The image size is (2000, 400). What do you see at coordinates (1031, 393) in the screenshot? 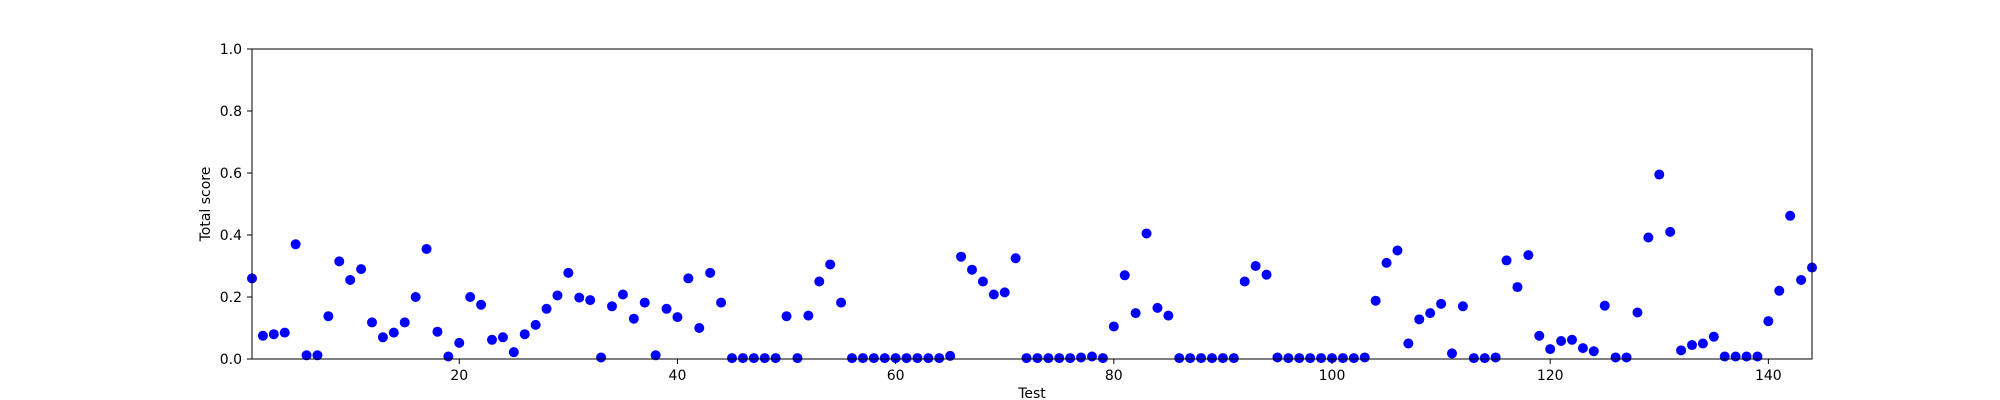
I see `x-axis-label: Test` at bounding box center [1031, 393].